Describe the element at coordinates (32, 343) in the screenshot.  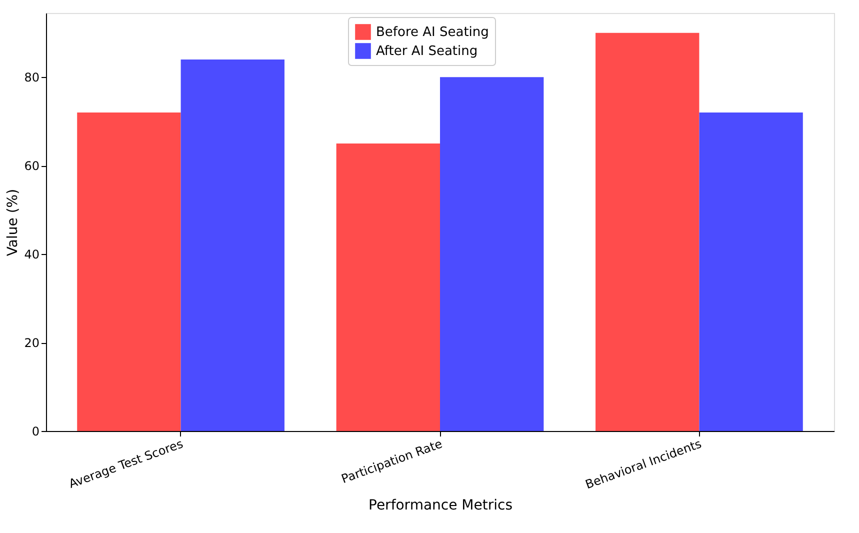
I see `y-tick-label: 20` at that location.